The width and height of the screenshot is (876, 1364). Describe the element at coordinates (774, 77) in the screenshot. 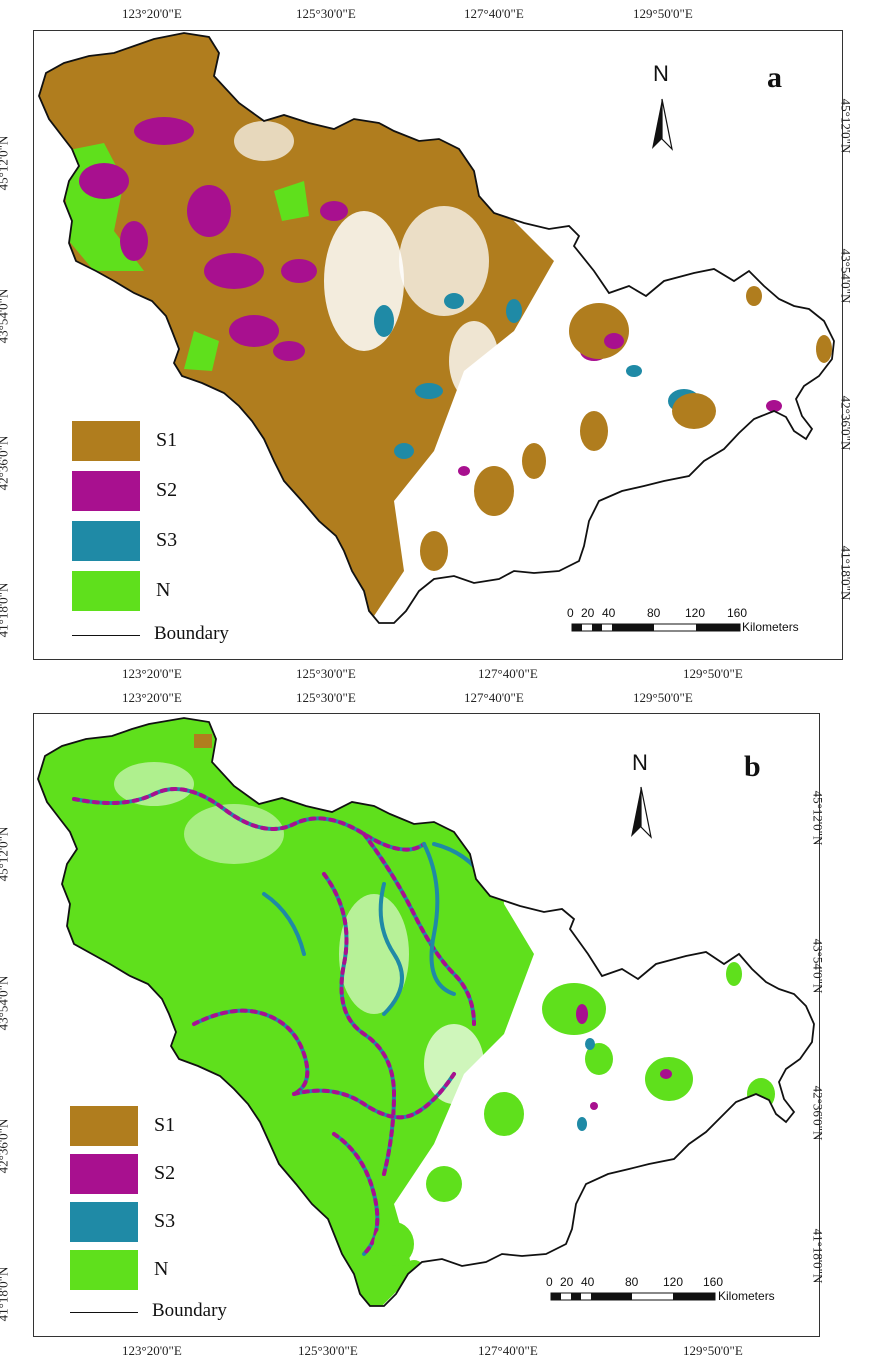

I see `panel-letter-a: a` at that location.